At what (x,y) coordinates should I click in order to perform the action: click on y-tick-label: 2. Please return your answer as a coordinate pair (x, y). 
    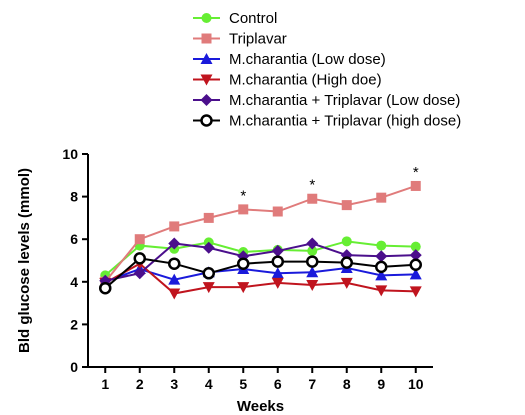
    Looking at the image, I should click on (74, 324).